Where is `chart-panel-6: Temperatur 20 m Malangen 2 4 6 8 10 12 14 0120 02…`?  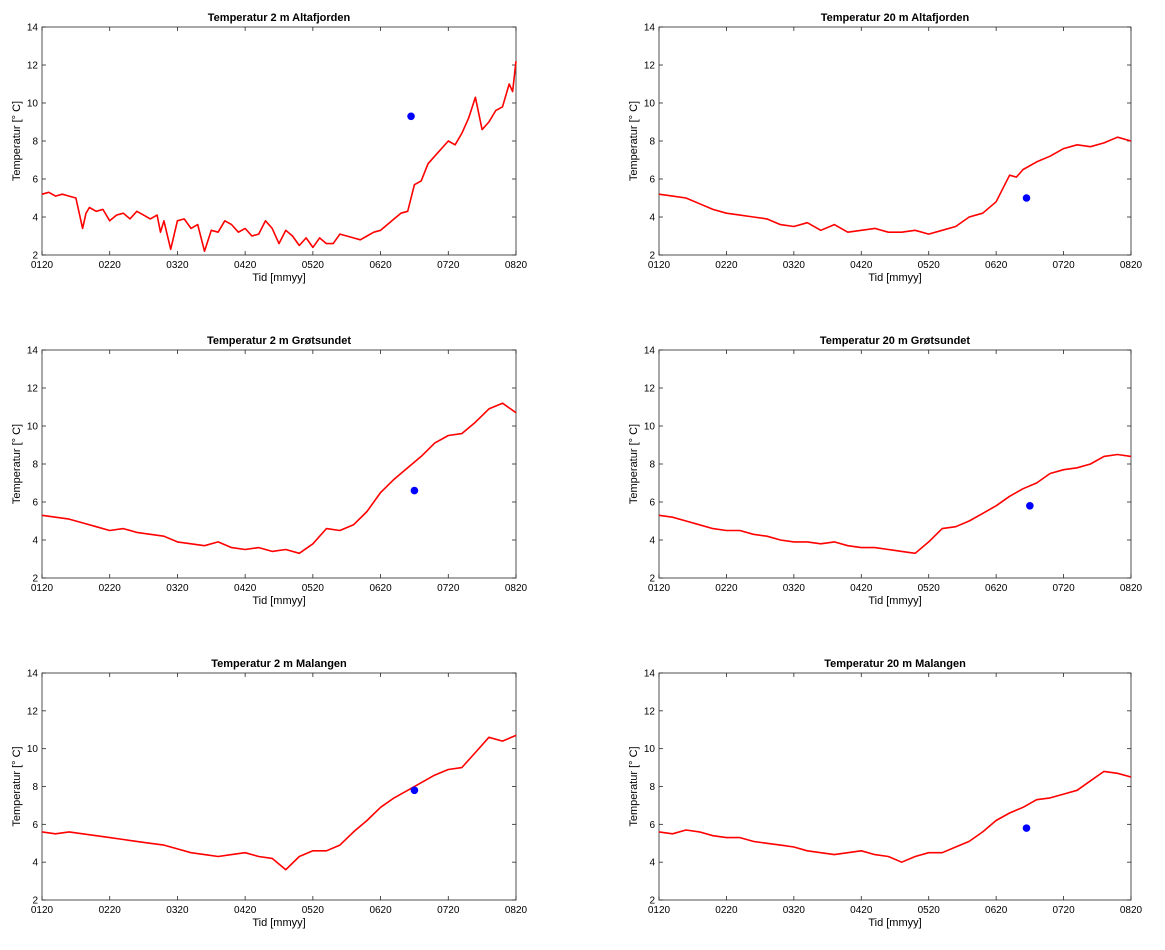
chart-panel-6: Temperatur 20 m Malangen 2 4 6 8 10 12 14 0120 02… is located at coordinates (885, 793).